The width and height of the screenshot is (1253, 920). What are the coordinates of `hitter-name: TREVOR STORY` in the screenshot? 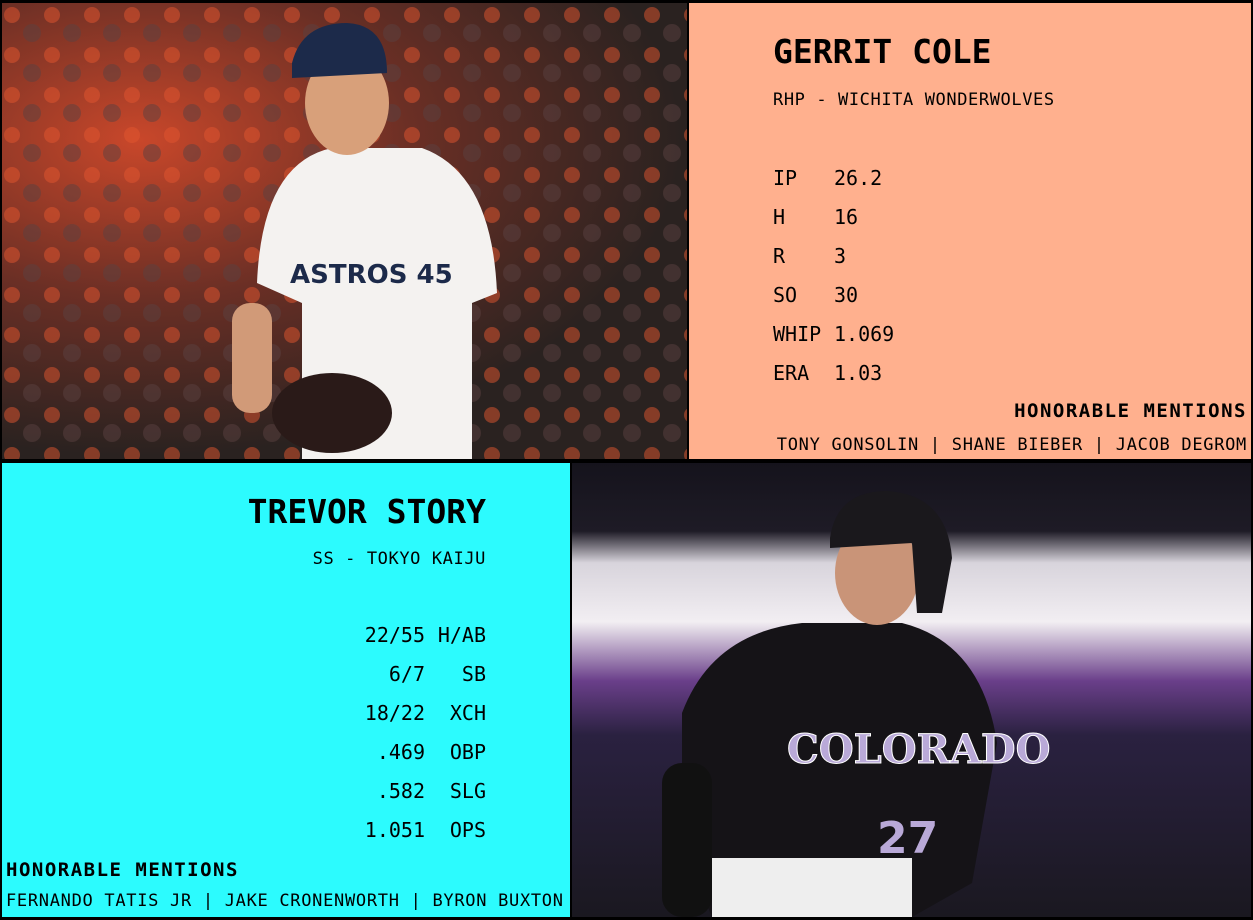 It's located at (366, 511).